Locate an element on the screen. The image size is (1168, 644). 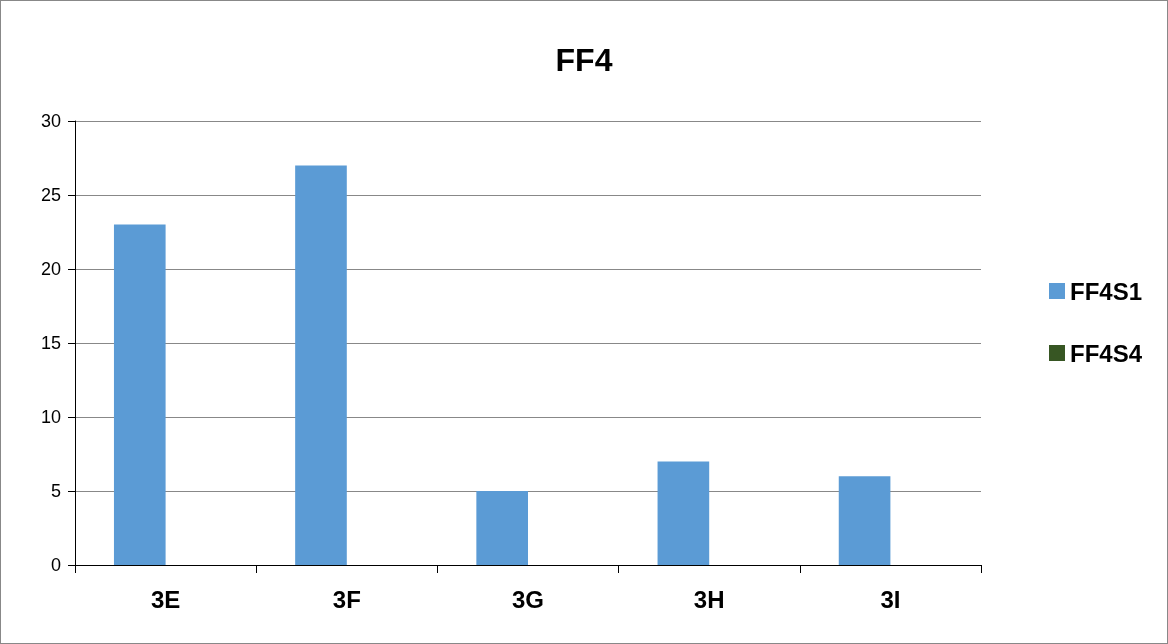
x-tick-label: 3E is located at coordinates (165, 599).